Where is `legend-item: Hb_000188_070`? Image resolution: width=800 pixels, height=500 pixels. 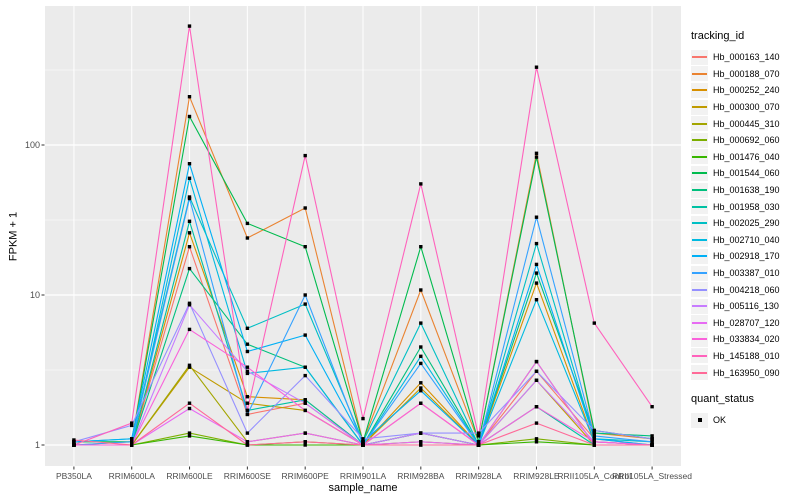
legend-item: Hb_000188_070 is located at coordinates (745, 74).